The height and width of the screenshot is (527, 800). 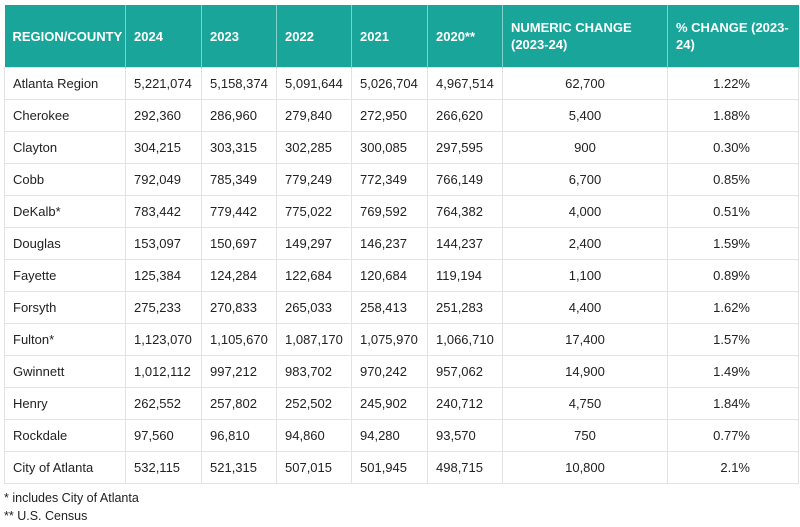 I want to click on cell-2022: 279,840, so click(x=314, y=115).